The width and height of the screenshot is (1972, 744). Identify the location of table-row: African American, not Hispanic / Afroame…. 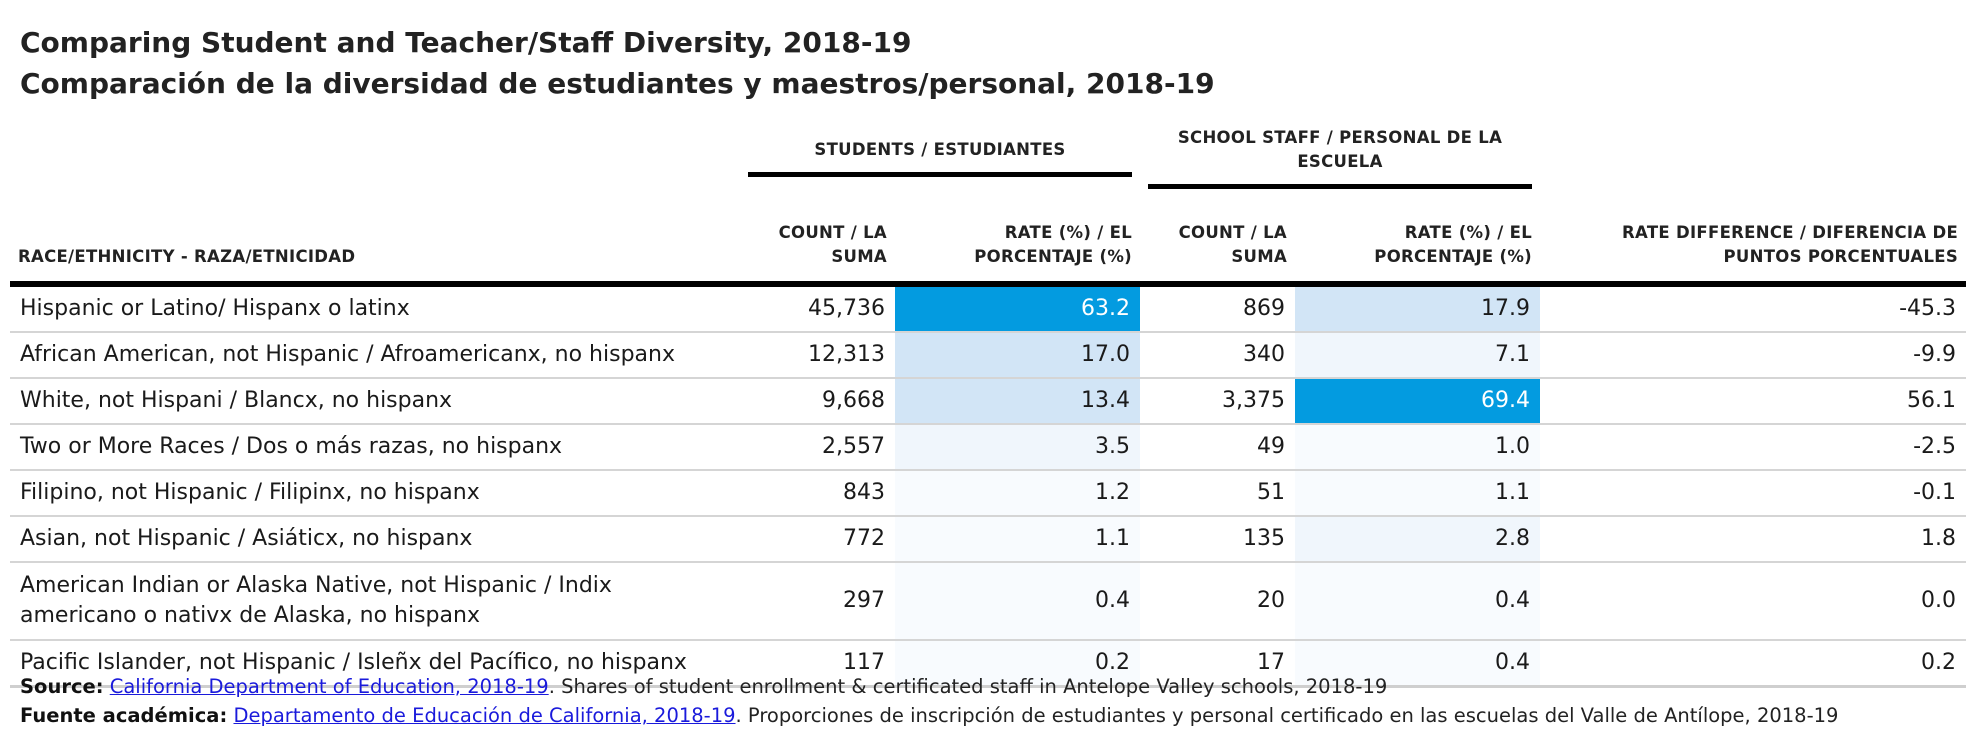
(988, 355).